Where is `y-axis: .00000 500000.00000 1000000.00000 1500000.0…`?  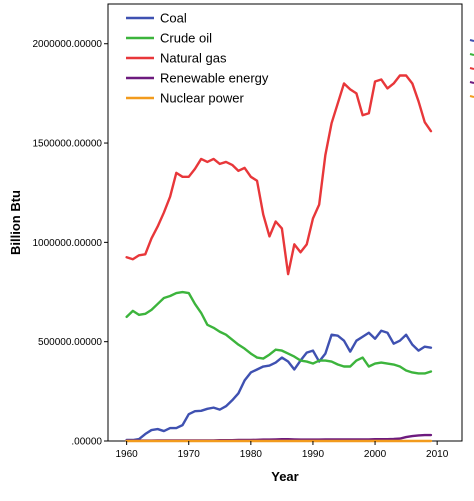 y-axis: .00000 500000.00000 1000000.00000 1500000.0… is located at coordinates (70, 243).